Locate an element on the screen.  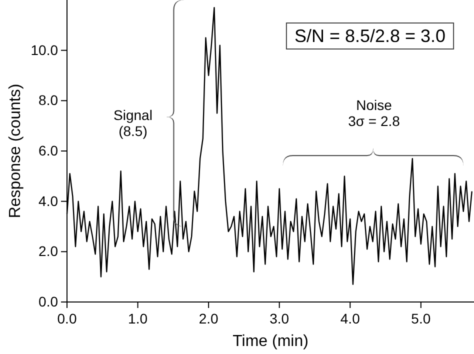
x-tick-label: 5.0 is located at coordinates (421, 318).